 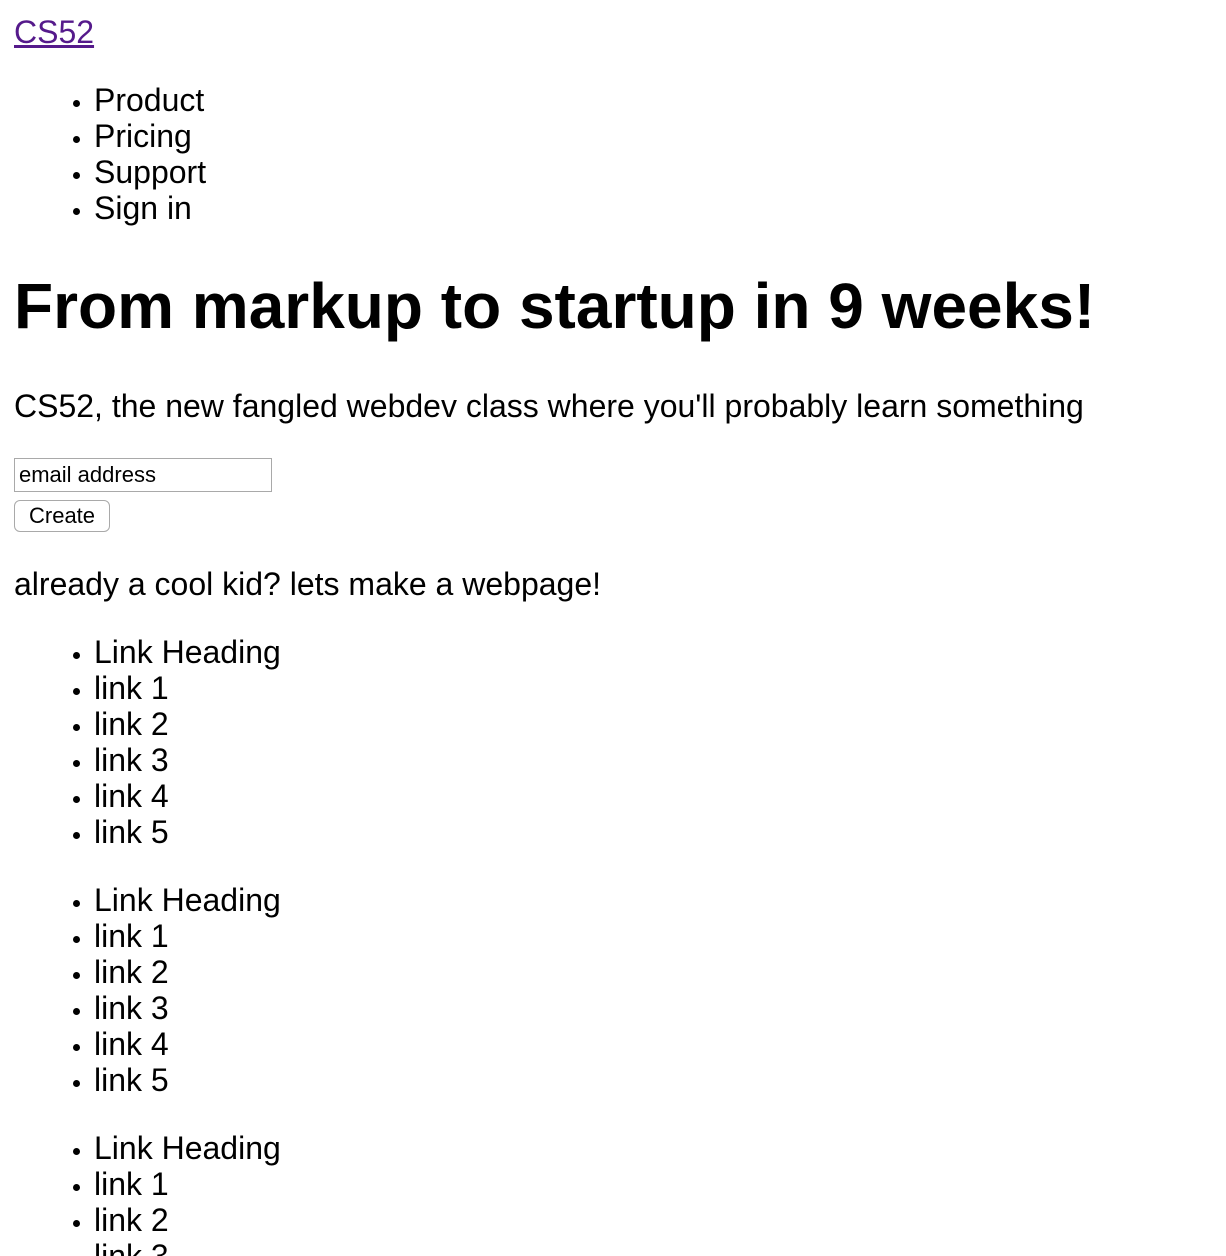 I want to click on signup-form: Create, so click(x=613, y=495).